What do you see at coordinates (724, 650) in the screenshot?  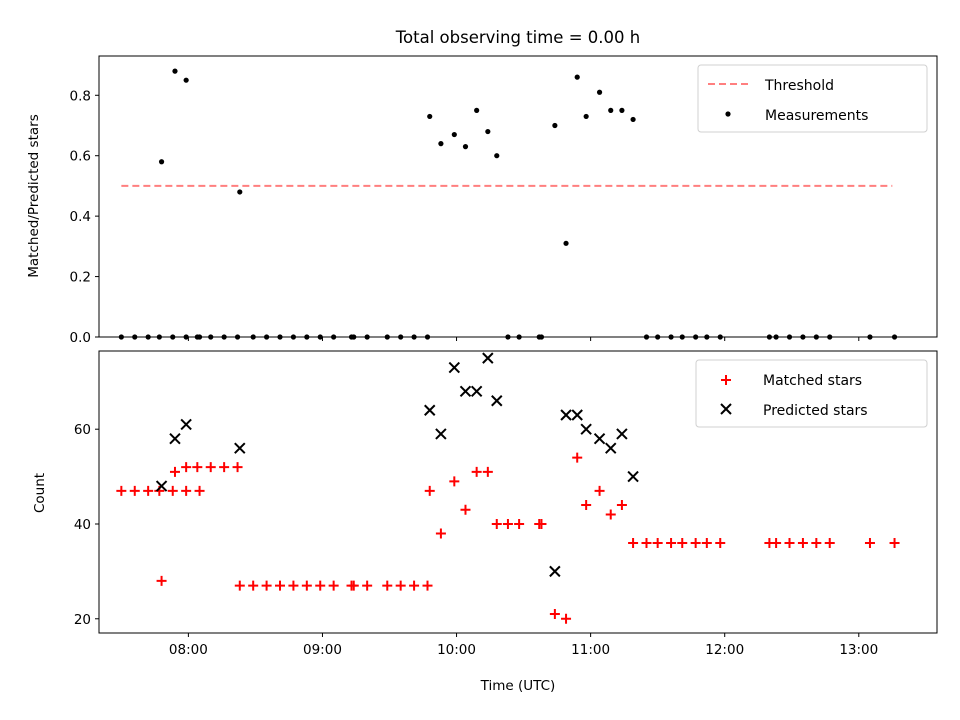 I see `x-tick-label: 12:00` at bounding box center [724, 650].